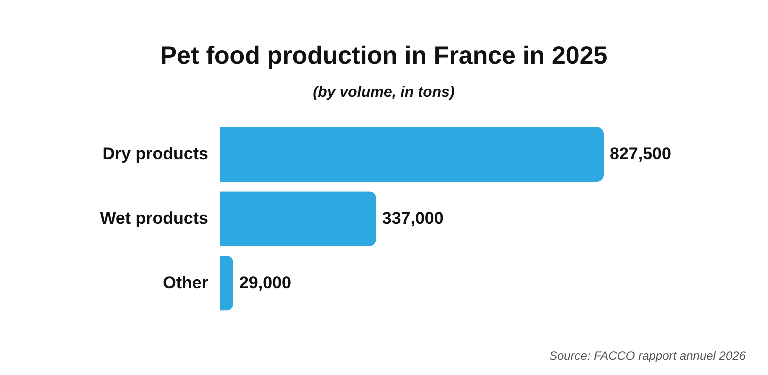  What do you see at coordinates (384, 56) in the screenshot?
I see `chart-title: Pet food production in France in 2025` at bounding box center [384, 56].